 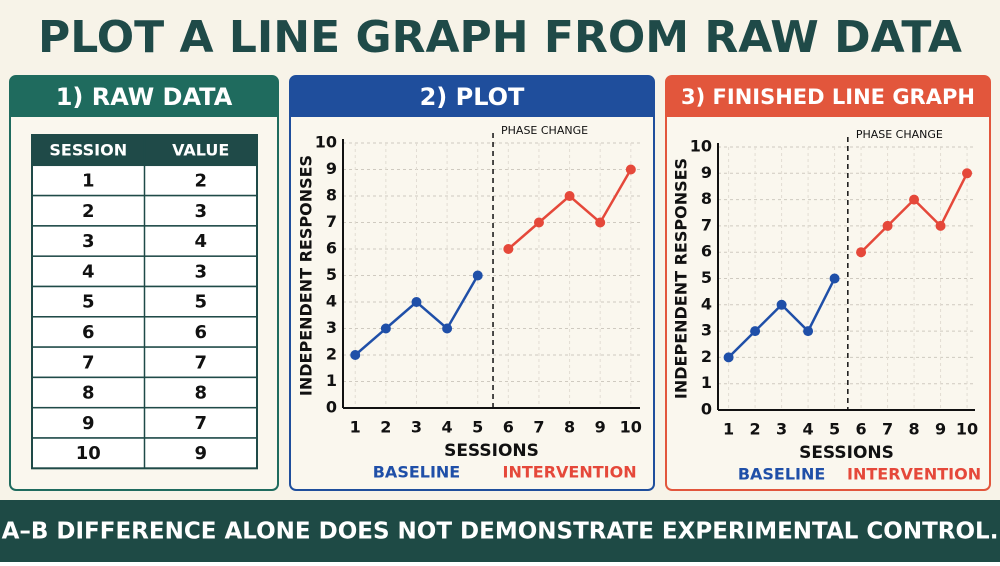 What do you see at coordinates (200, 150) in the screenshot?
I see `table-header: VALUE` at bounding box center [200, 150].